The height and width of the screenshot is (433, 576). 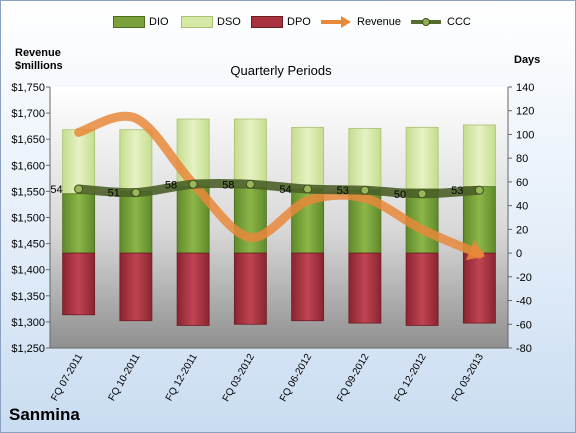 I want to click on right-tick-label: -40, so click(x=524, y=302).